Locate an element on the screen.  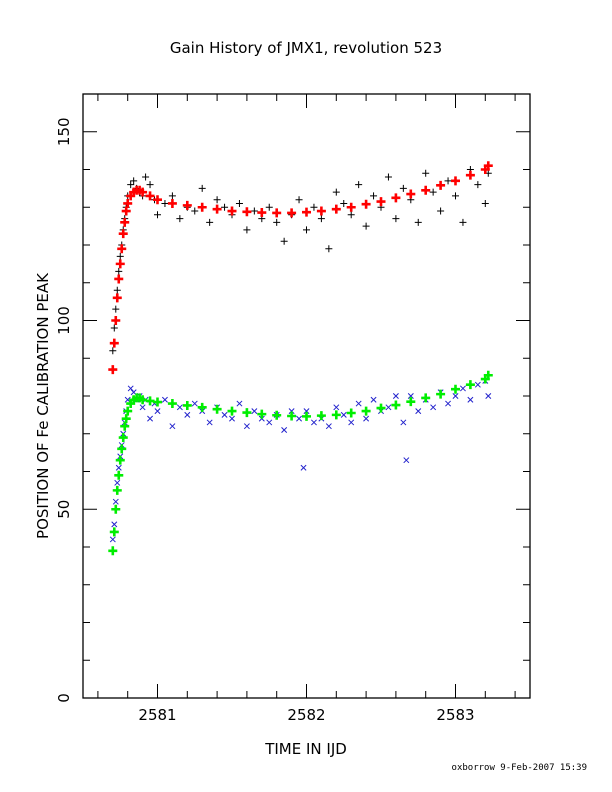
y-axis-label: POSITION OF Fe CALIBRATION PEAK is located at coordinates (43, 405).